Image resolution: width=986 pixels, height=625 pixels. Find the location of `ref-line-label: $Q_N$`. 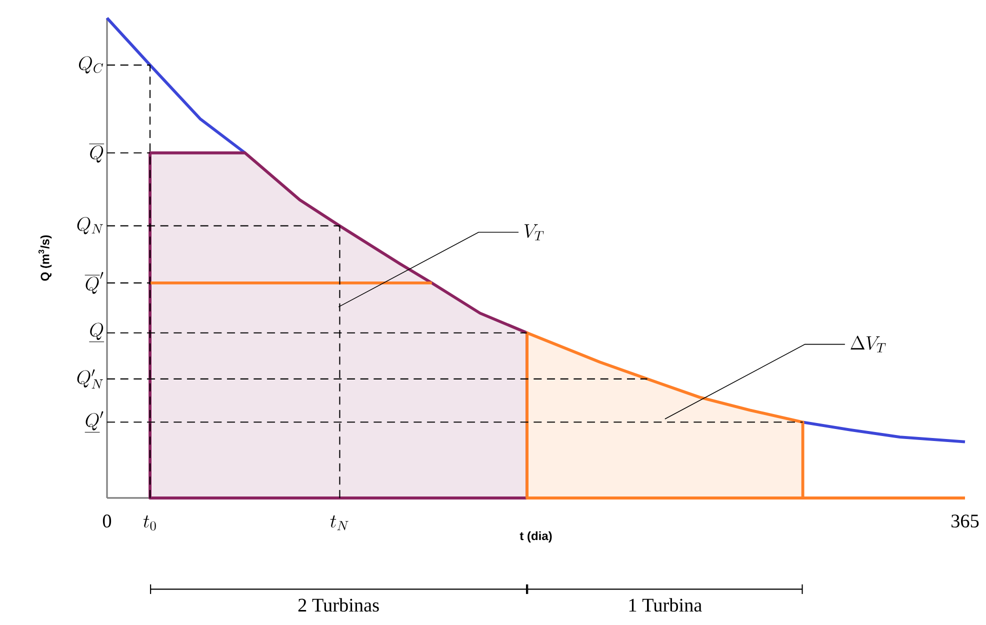

ref-line-label: $Q_N$ is located at coordinates (90, 225).